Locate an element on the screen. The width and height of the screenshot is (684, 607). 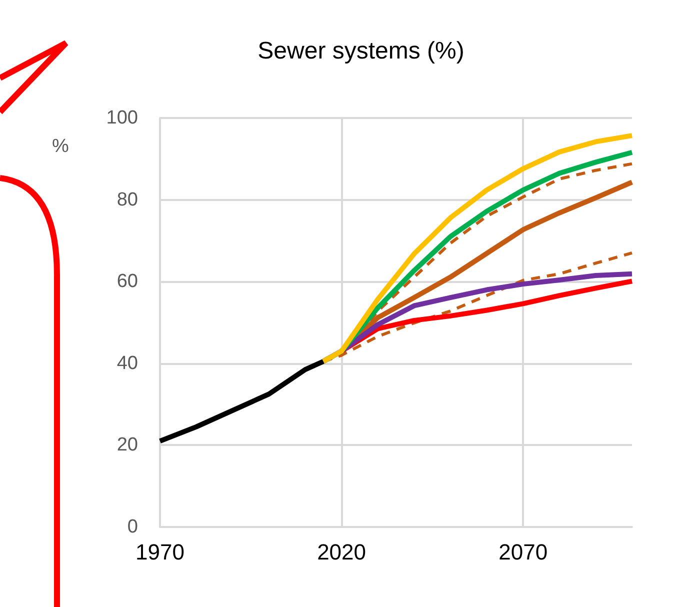
y-tick-label: 100 is located at coordinates (122, 118).